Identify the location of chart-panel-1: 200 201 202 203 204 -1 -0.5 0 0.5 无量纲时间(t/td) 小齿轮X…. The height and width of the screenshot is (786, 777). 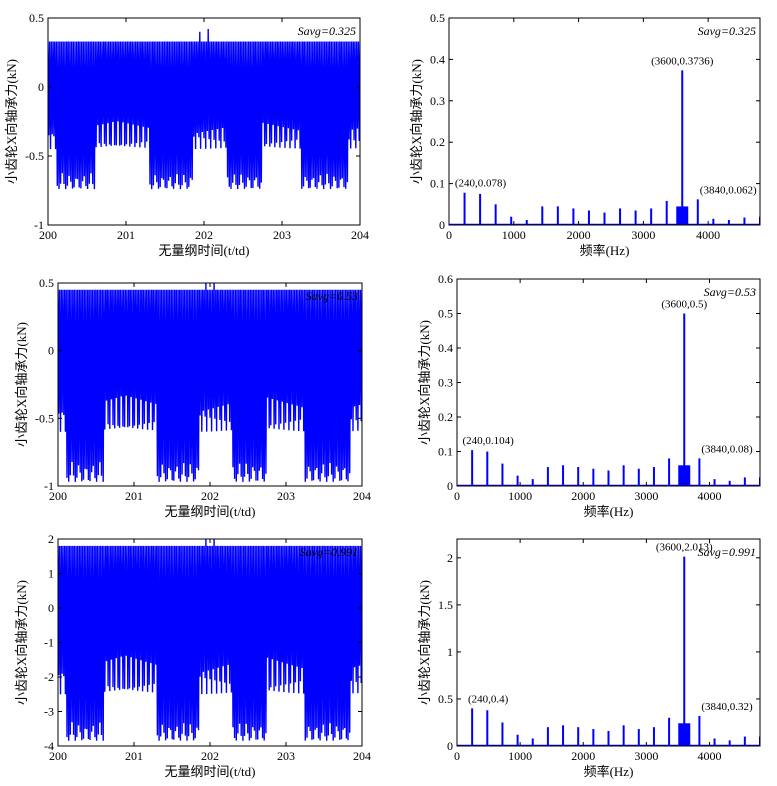
(186, 134).